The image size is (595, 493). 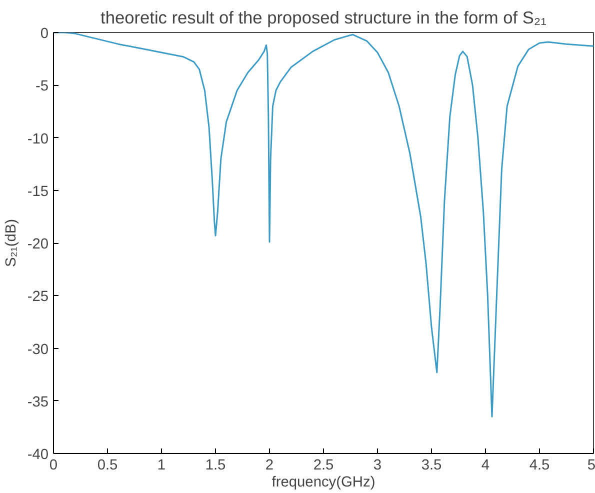 What do you see at coordinates (107, 466) in the screenshot?
I see `x-tick-label: 0.5` at bounding box center [107, 466].